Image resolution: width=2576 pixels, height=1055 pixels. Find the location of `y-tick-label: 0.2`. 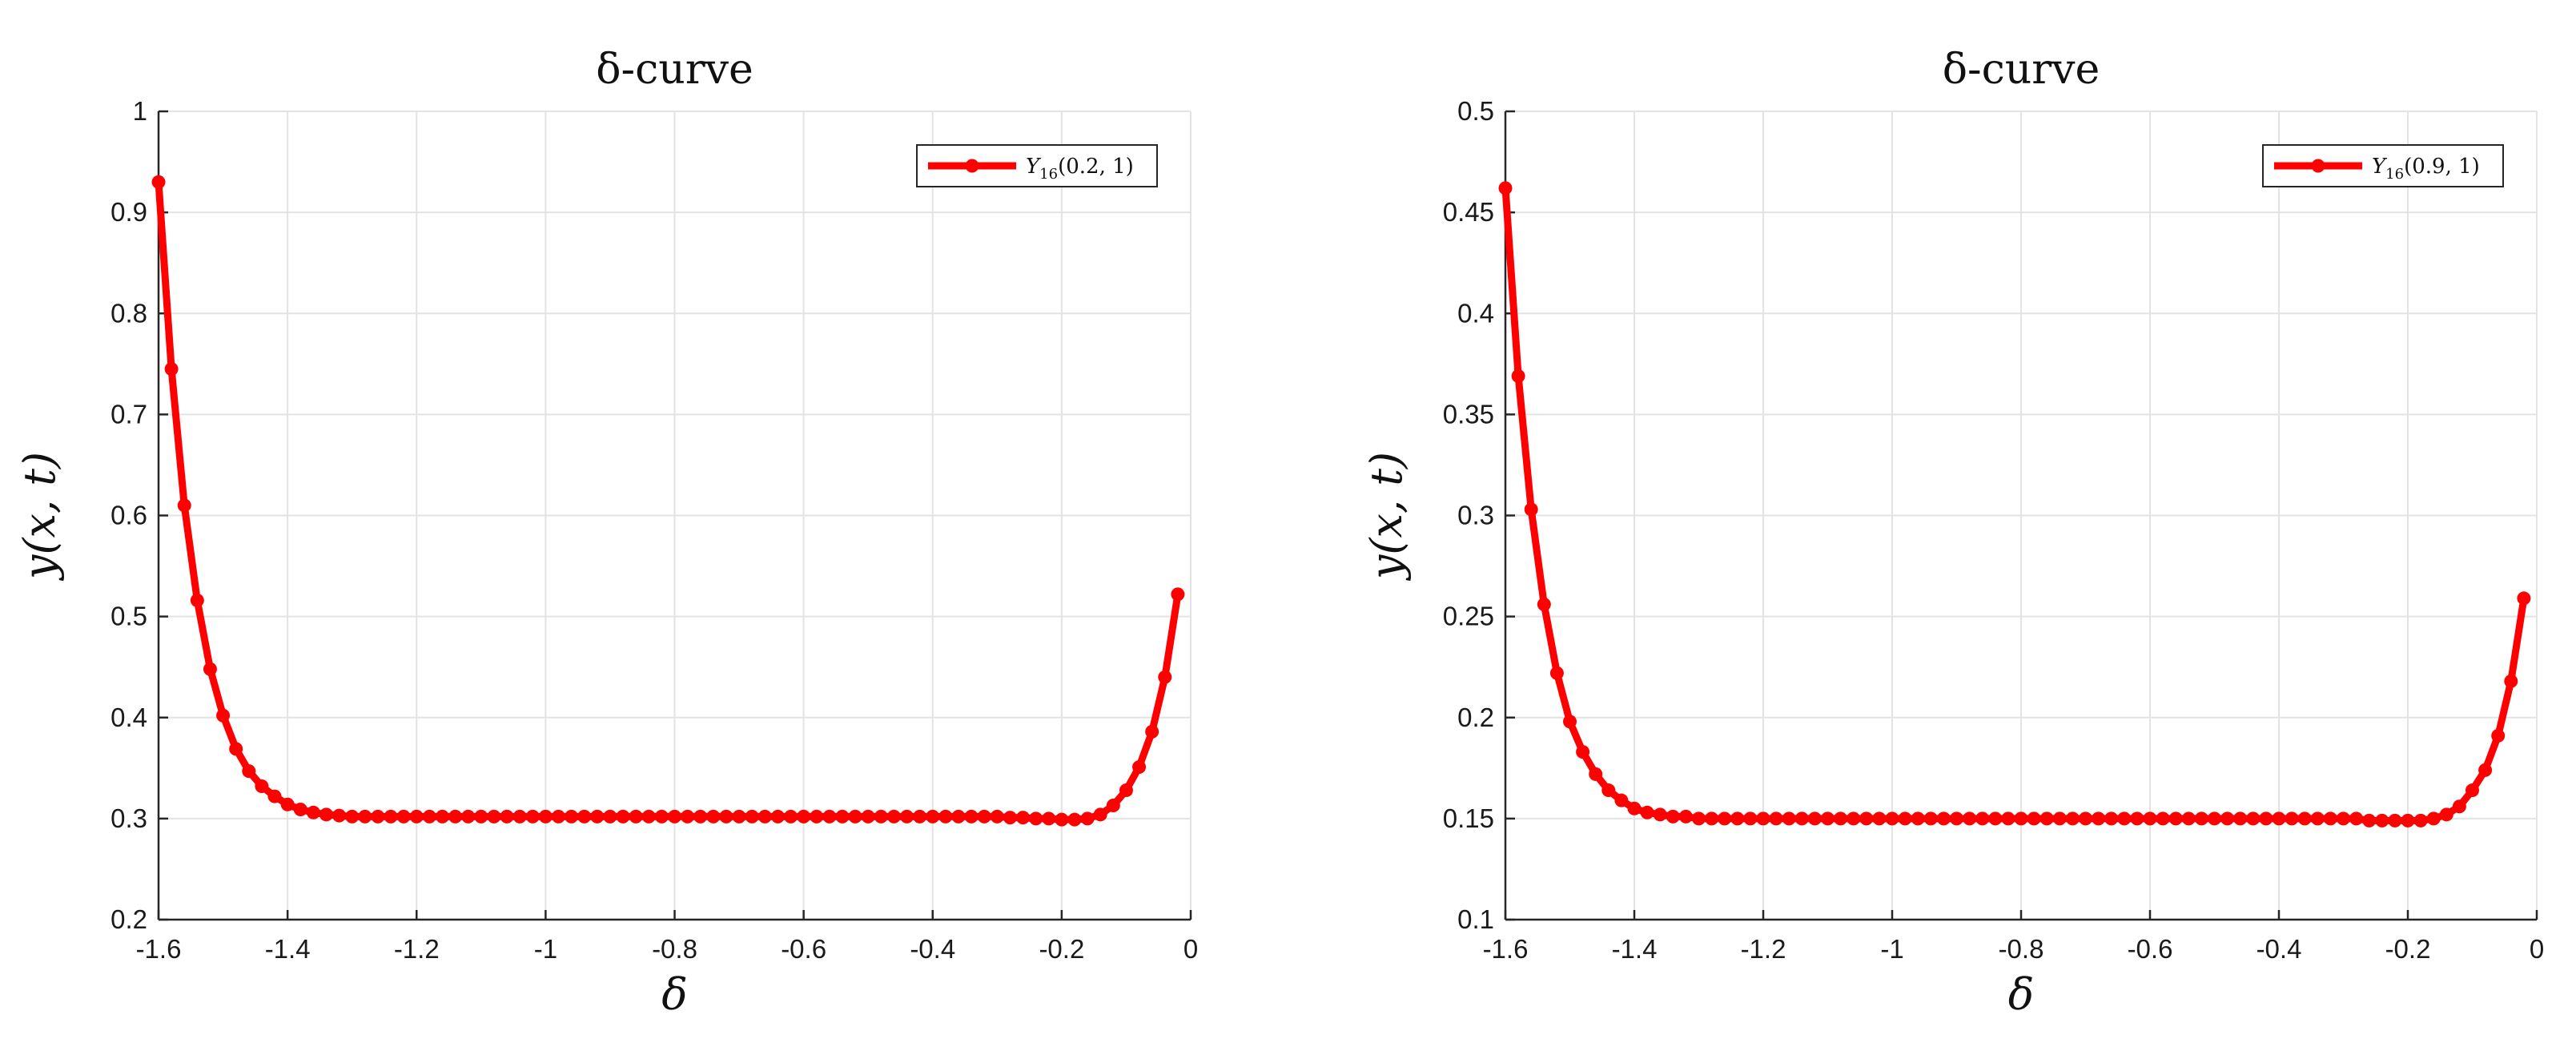

y-tick-label: 0.2 is located at coordinates (129, 919).